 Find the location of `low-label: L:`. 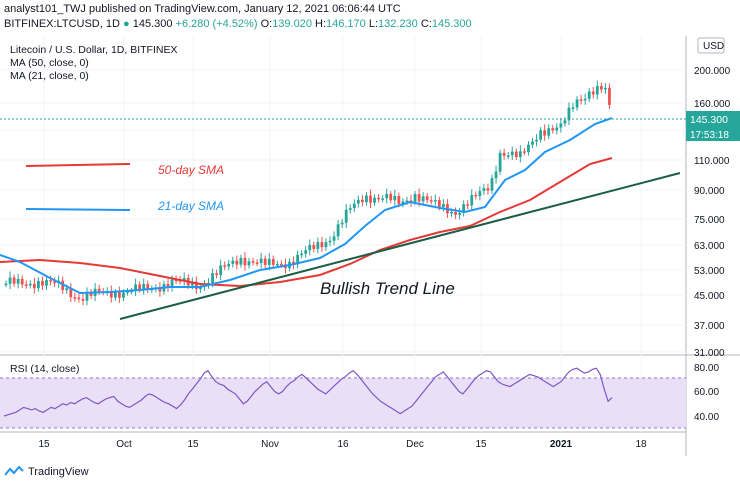

low-label: L: is located at coordinates (373, 24).